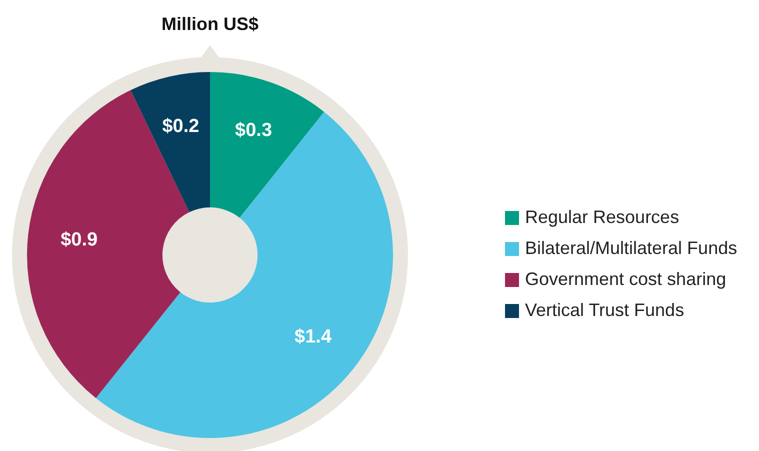 The height and width of the screenshot is (451, 759). I want to click on data-label: $0.2, so click(181, 126).